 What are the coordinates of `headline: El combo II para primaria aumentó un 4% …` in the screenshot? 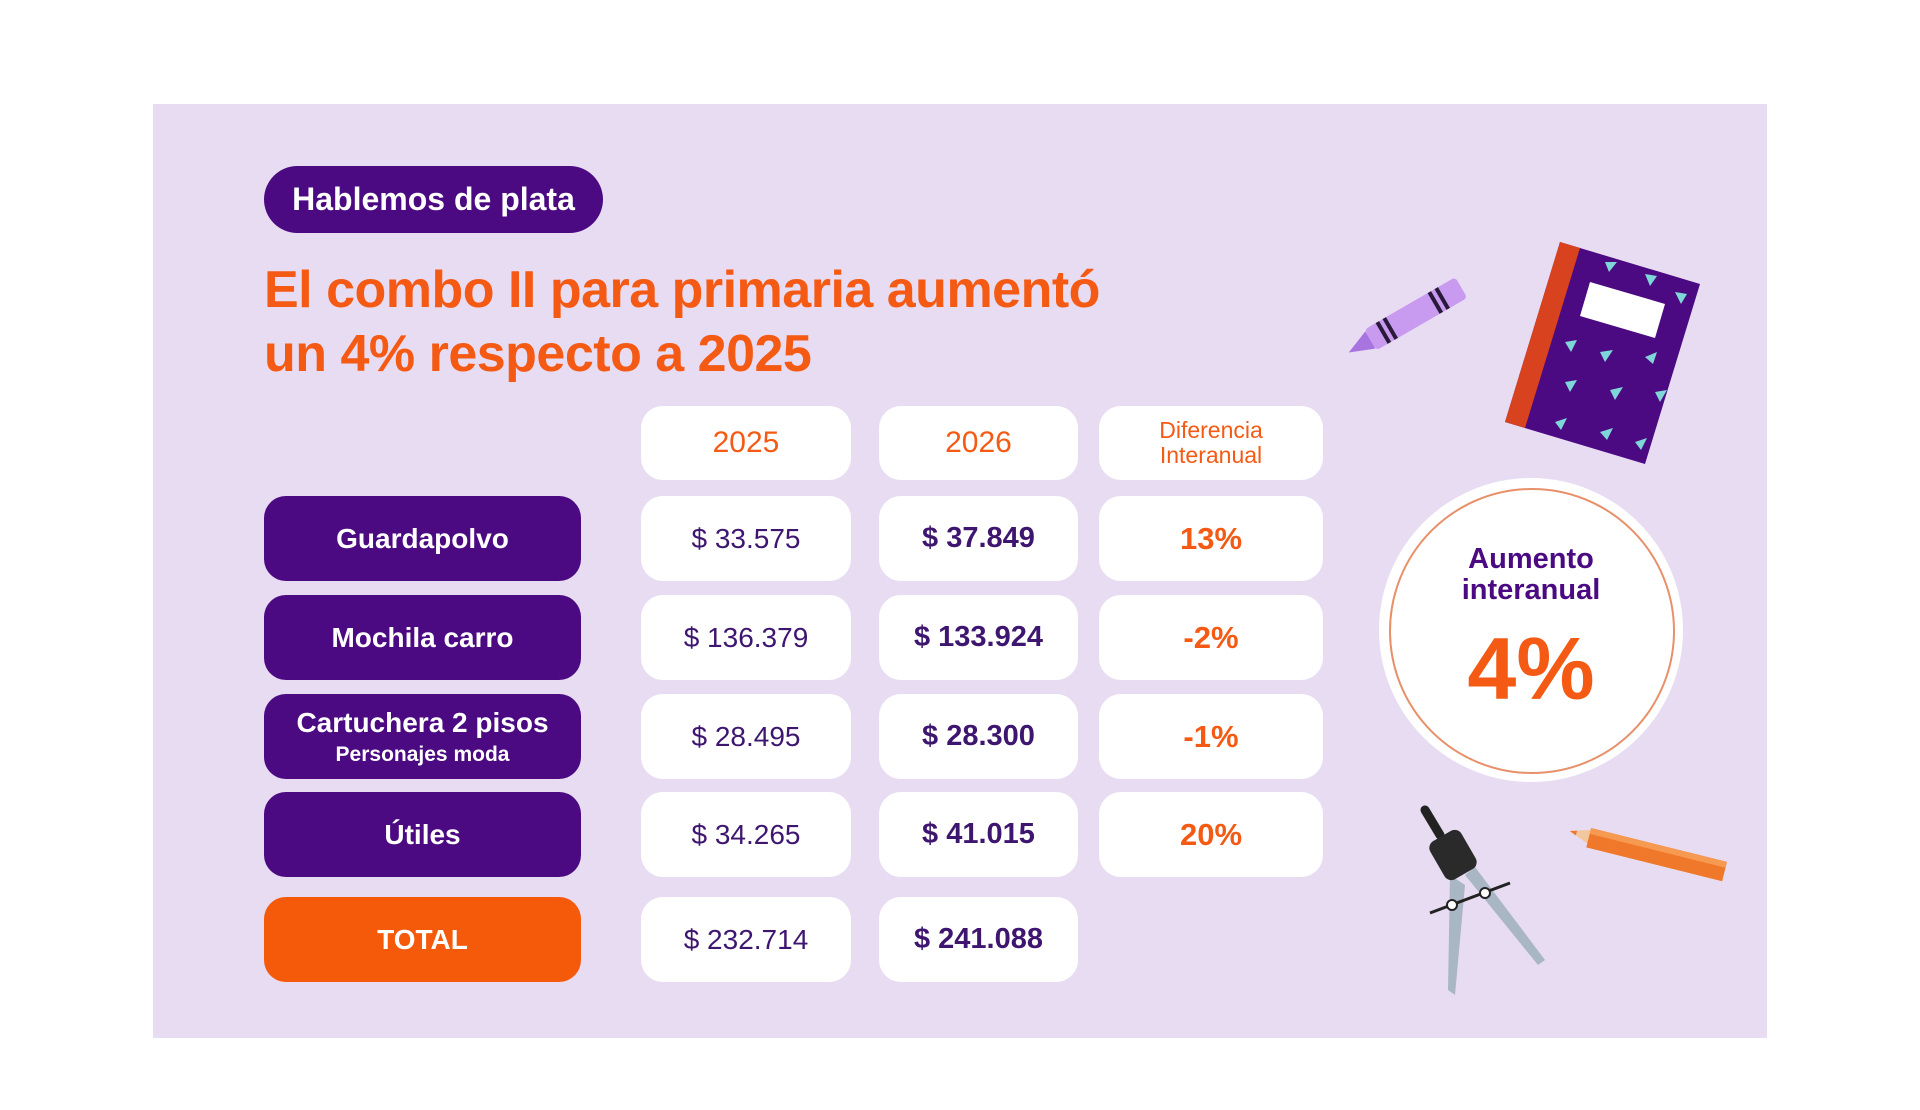 It's located at (744, 322).